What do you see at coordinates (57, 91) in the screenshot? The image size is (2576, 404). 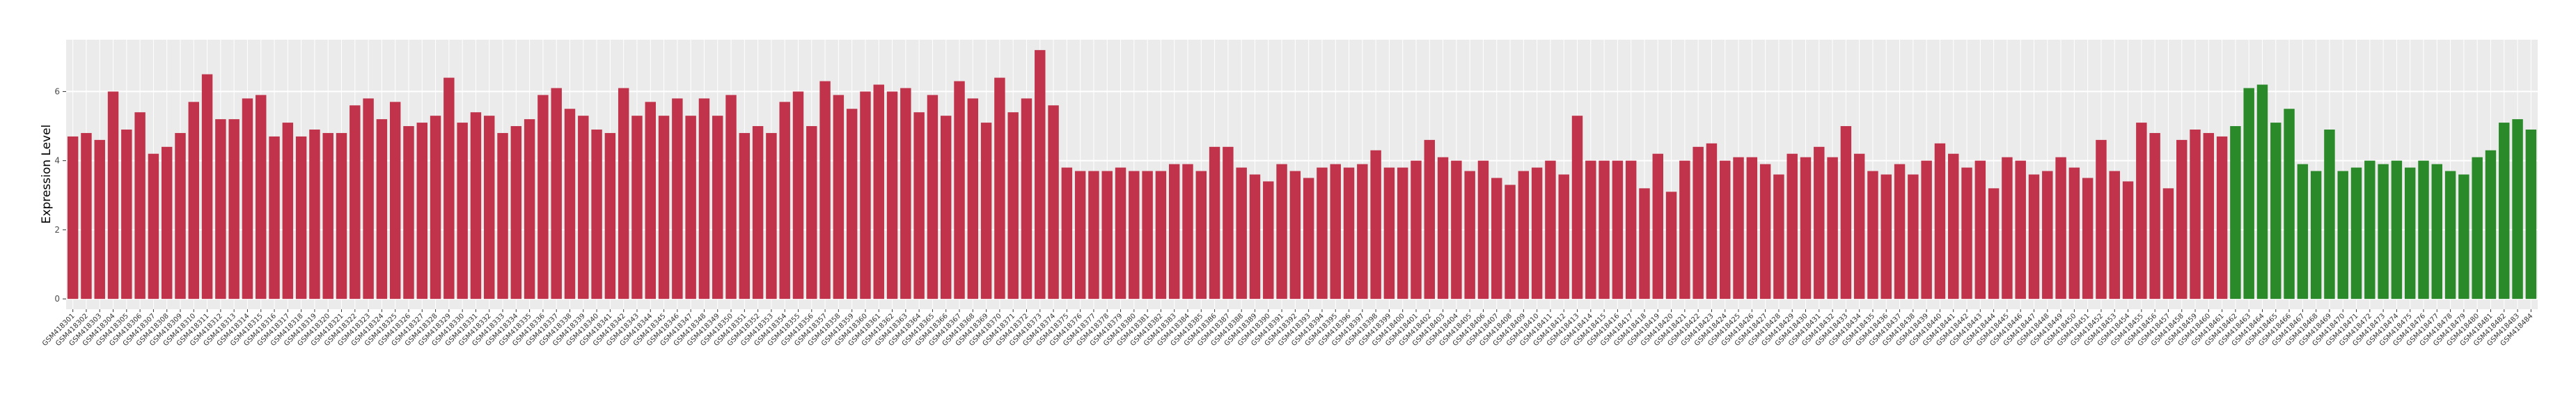 I see `y-tick-label: 6` at bounding box center [57, 91].